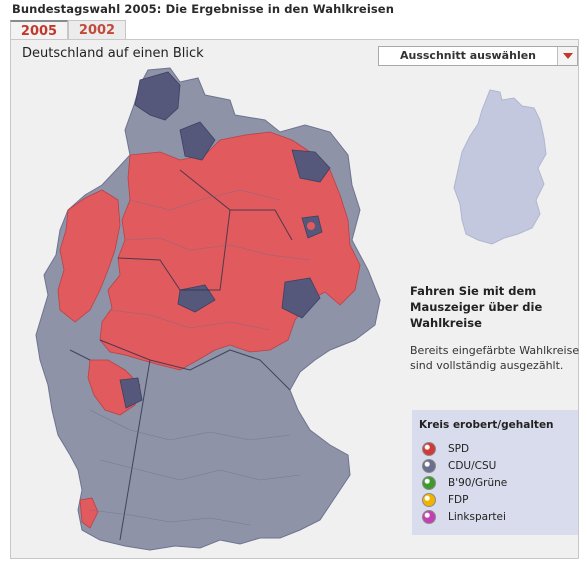  I want to click on spd-west-region, so click(89, 256).